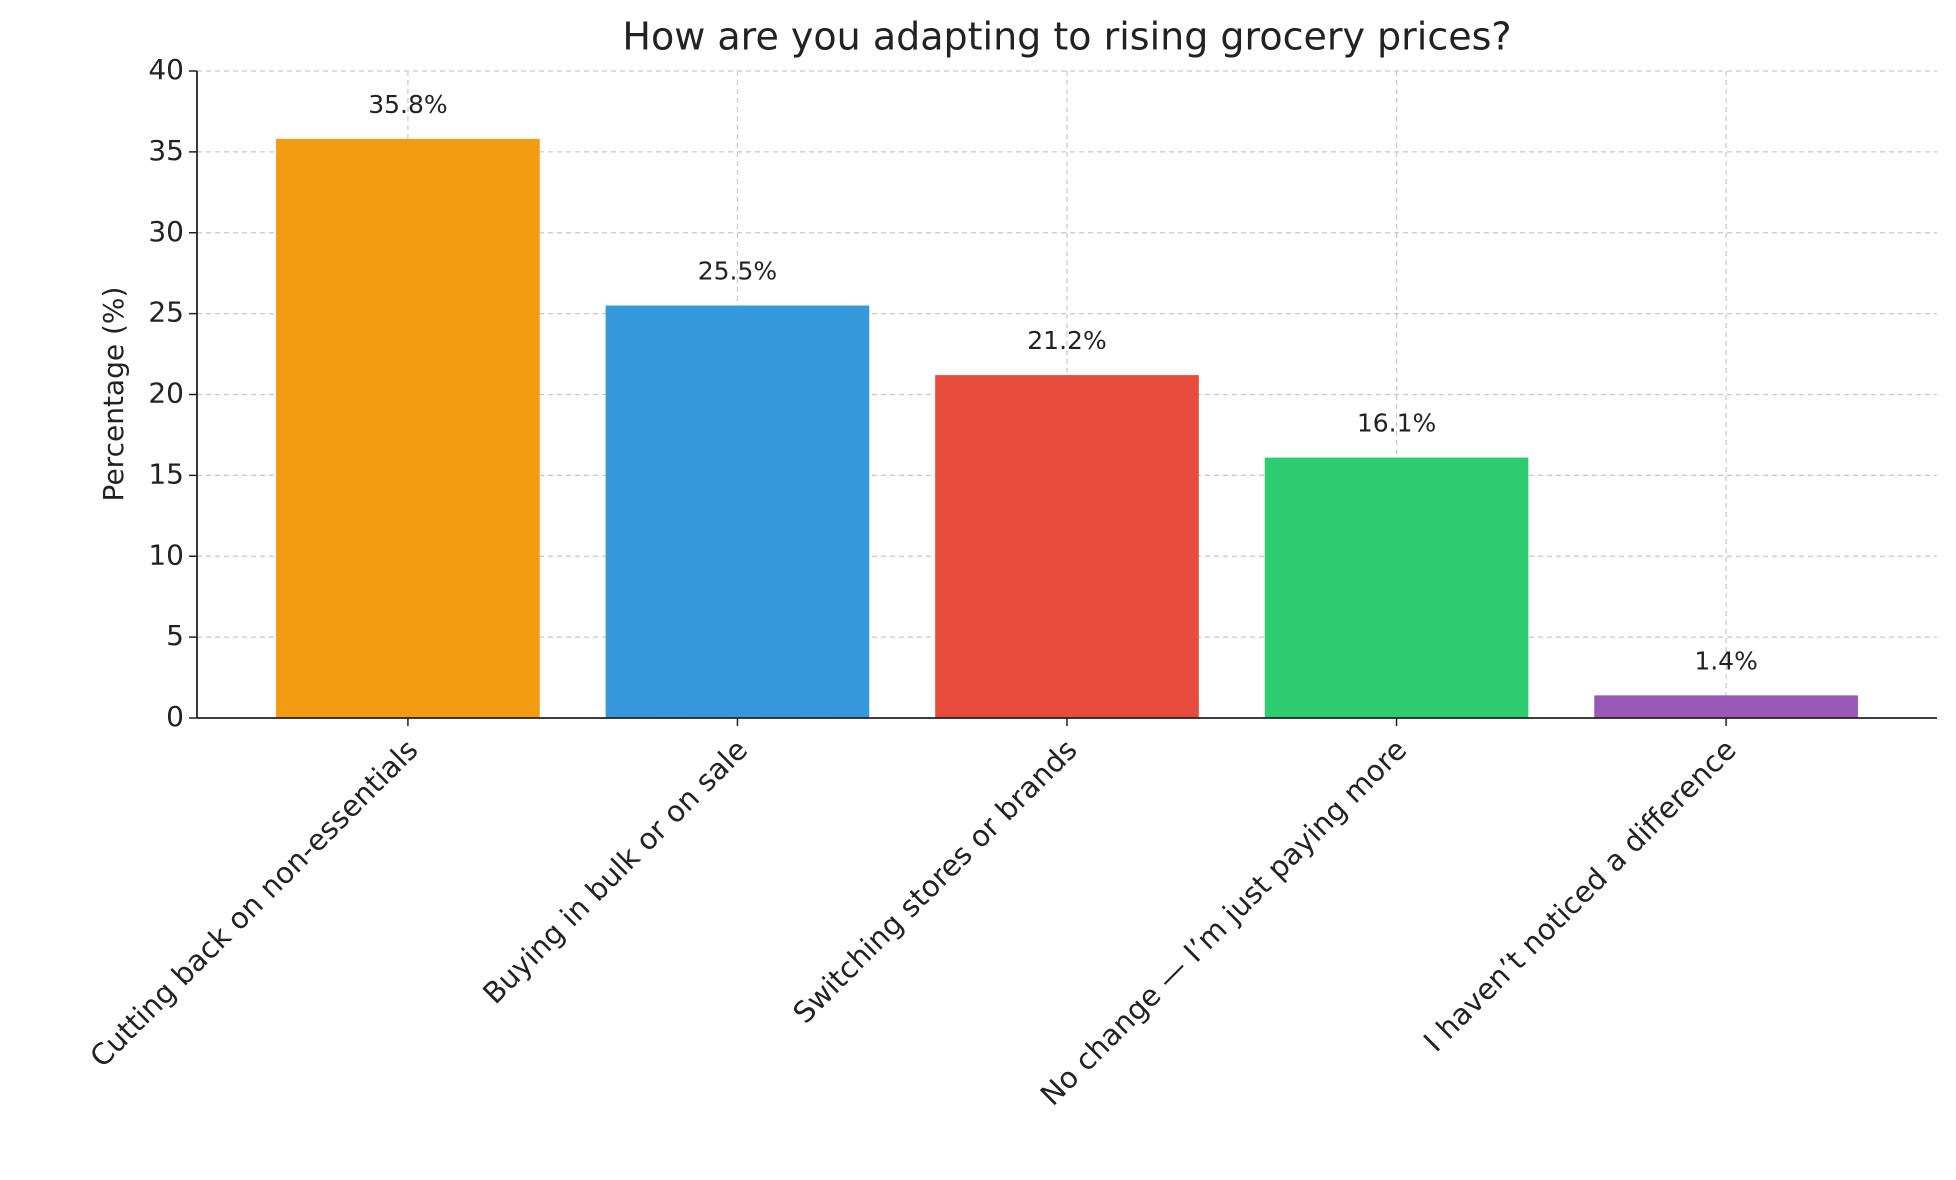 The height and width of the screenshot is (1180, 1956). What do you see at coordinates (615, 872) in the screenshot?
I see `x-tick-label: Buying in bulk or on sale` at bounding box center [615, 872].